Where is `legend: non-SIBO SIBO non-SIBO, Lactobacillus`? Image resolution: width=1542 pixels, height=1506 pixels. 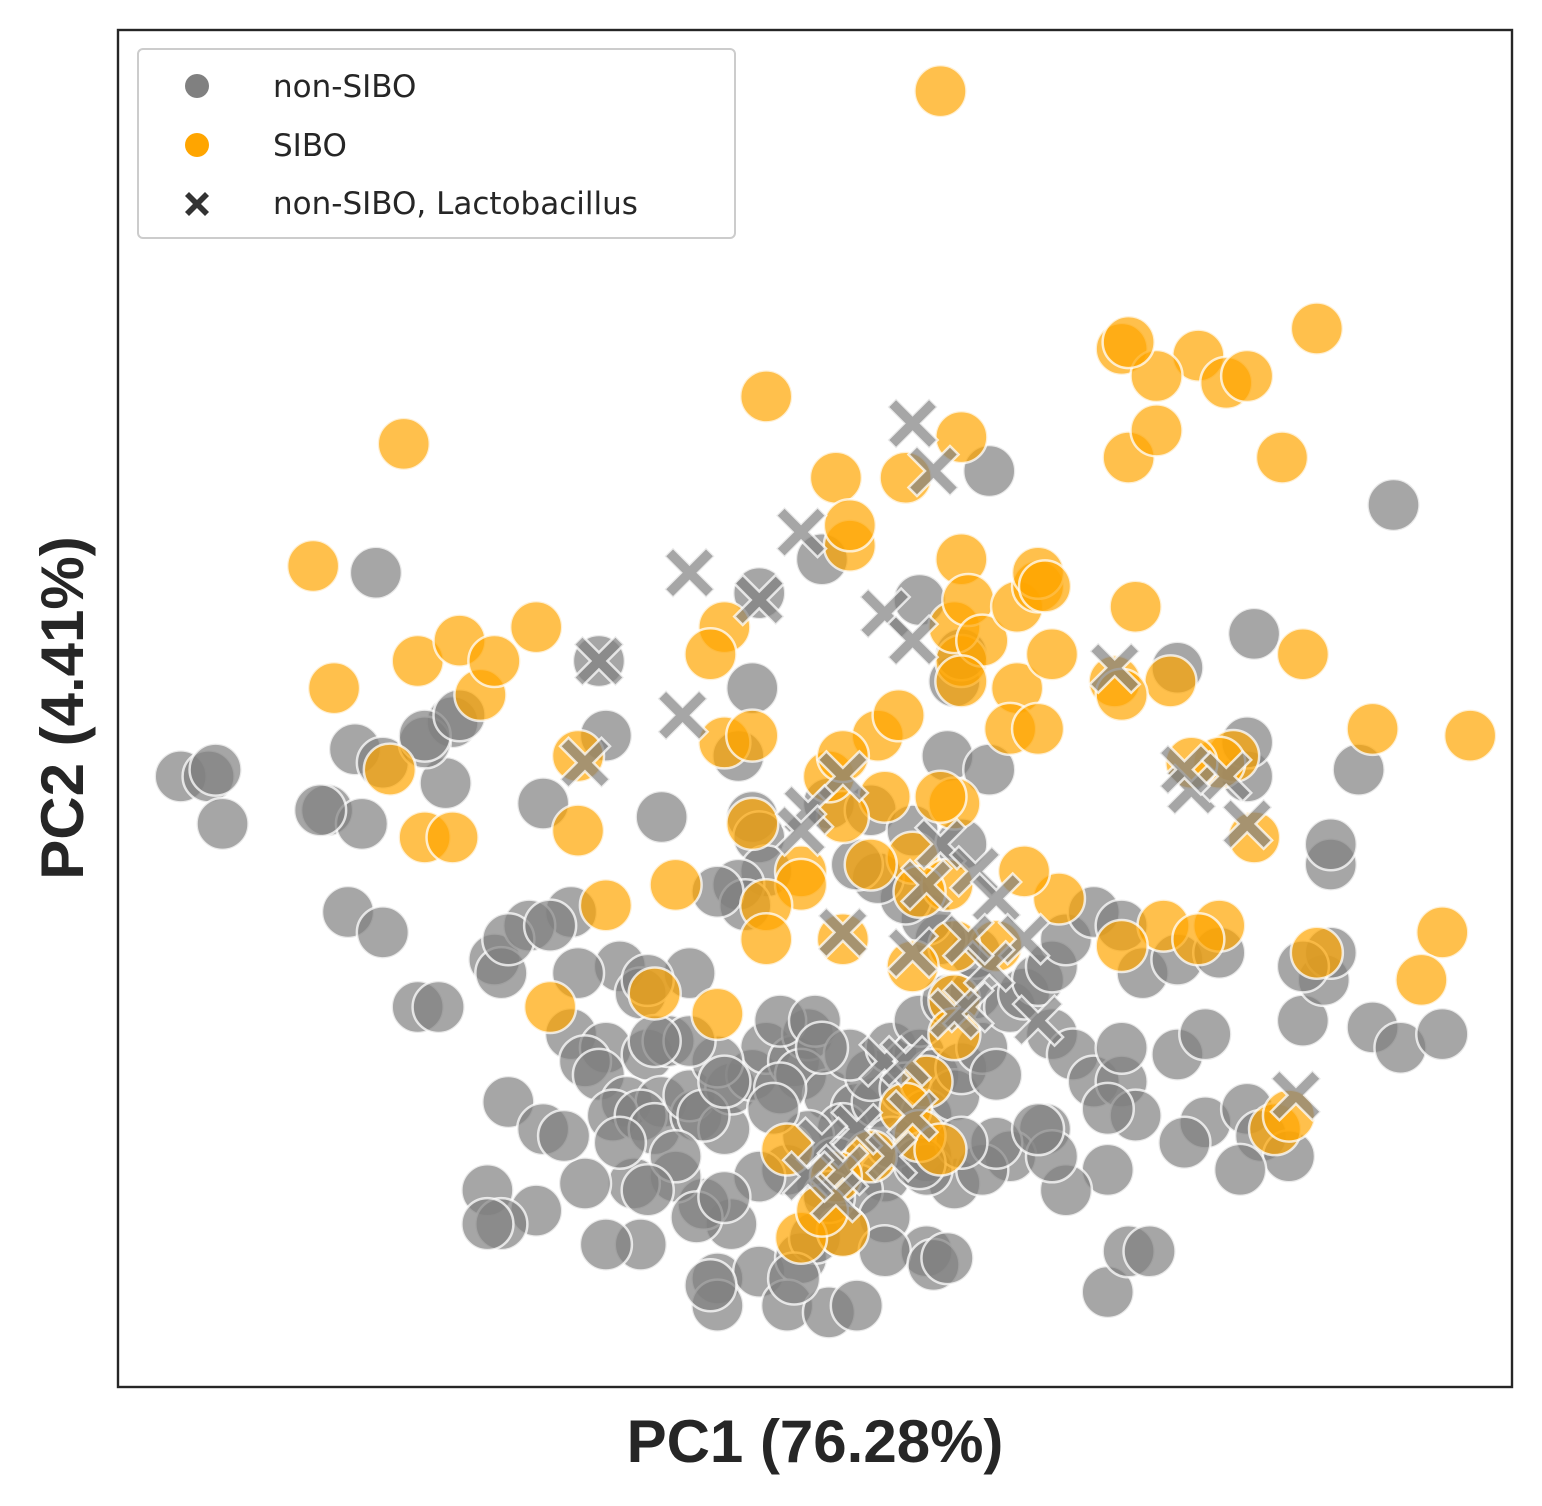 legend: non-SIBO SIBO non-SIBO, Lactobacillus is located at coordinates (436, 143).